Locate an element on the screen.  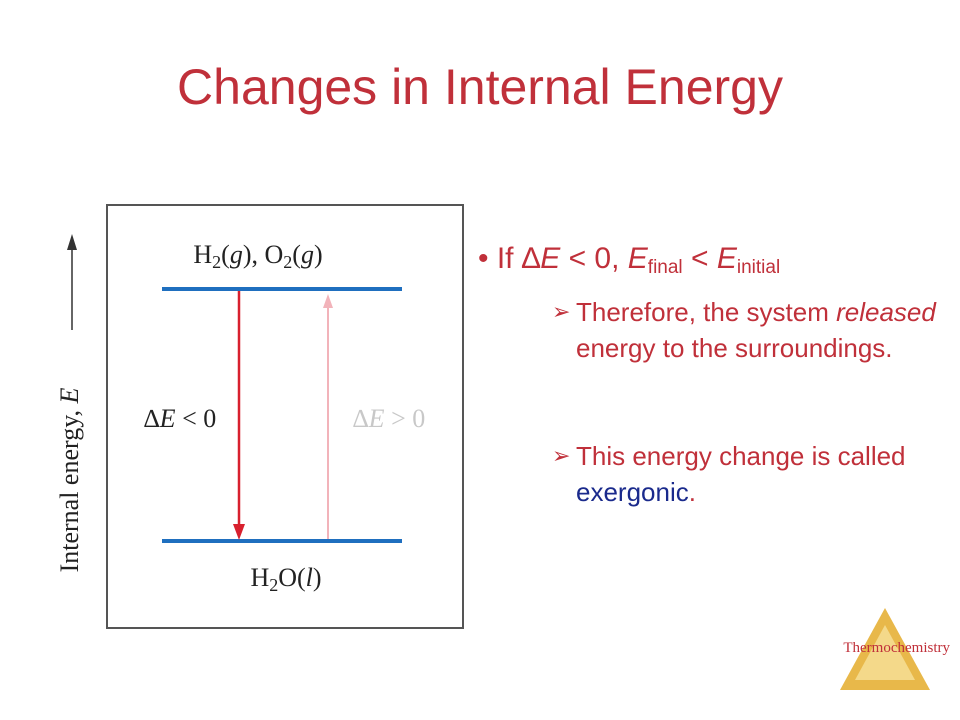
text: This energy change is called is located at coordinates (741, 456).